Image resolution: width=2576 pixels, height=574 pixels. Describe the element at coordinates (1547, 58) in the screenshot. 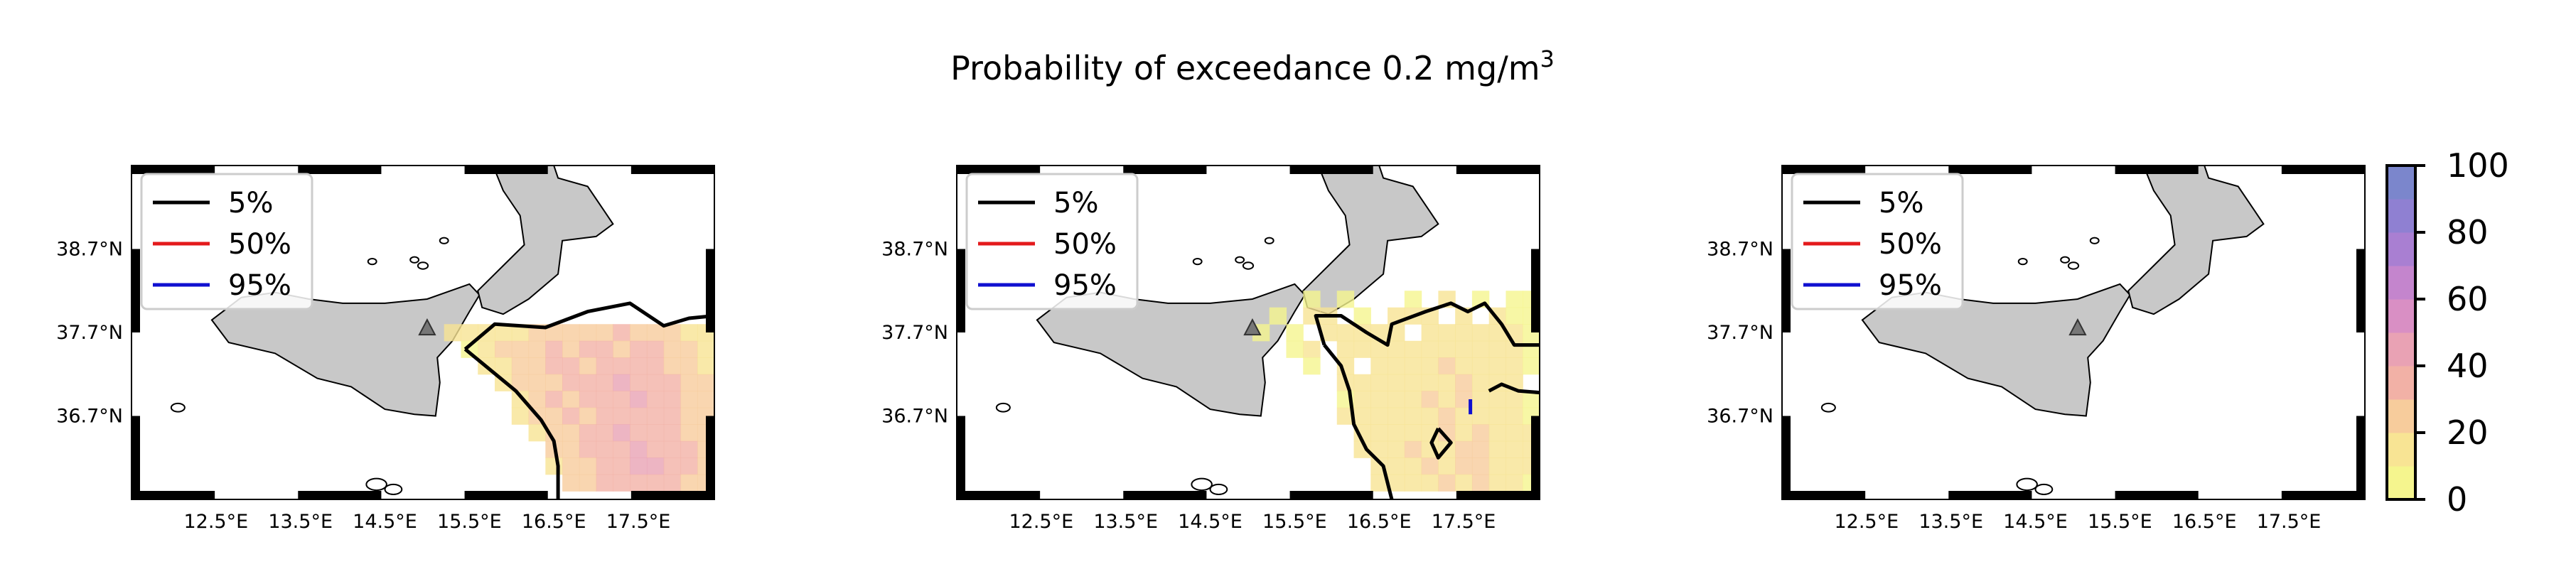

I see `figure-title-superscript: 3` at that location.